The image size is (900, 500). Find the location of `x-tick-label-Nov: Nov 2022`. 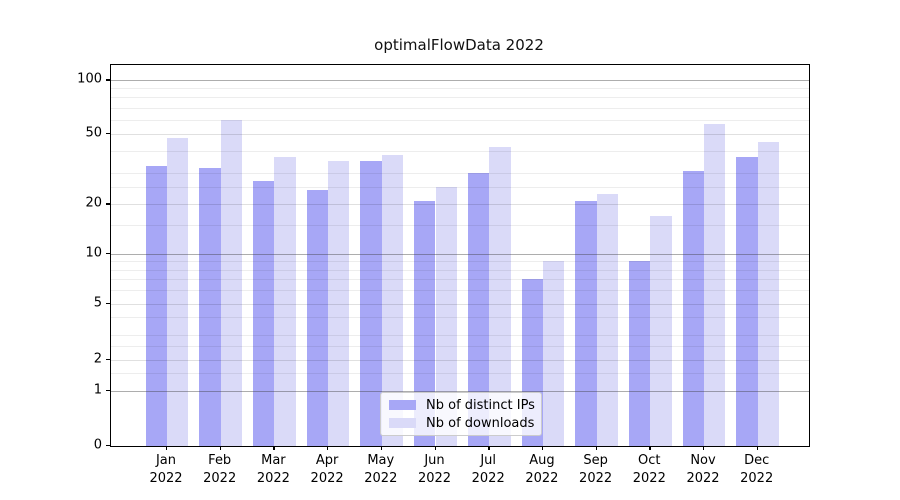

x-tick-label-Nov: Nov 2022 is located at coordinates (703, 470).